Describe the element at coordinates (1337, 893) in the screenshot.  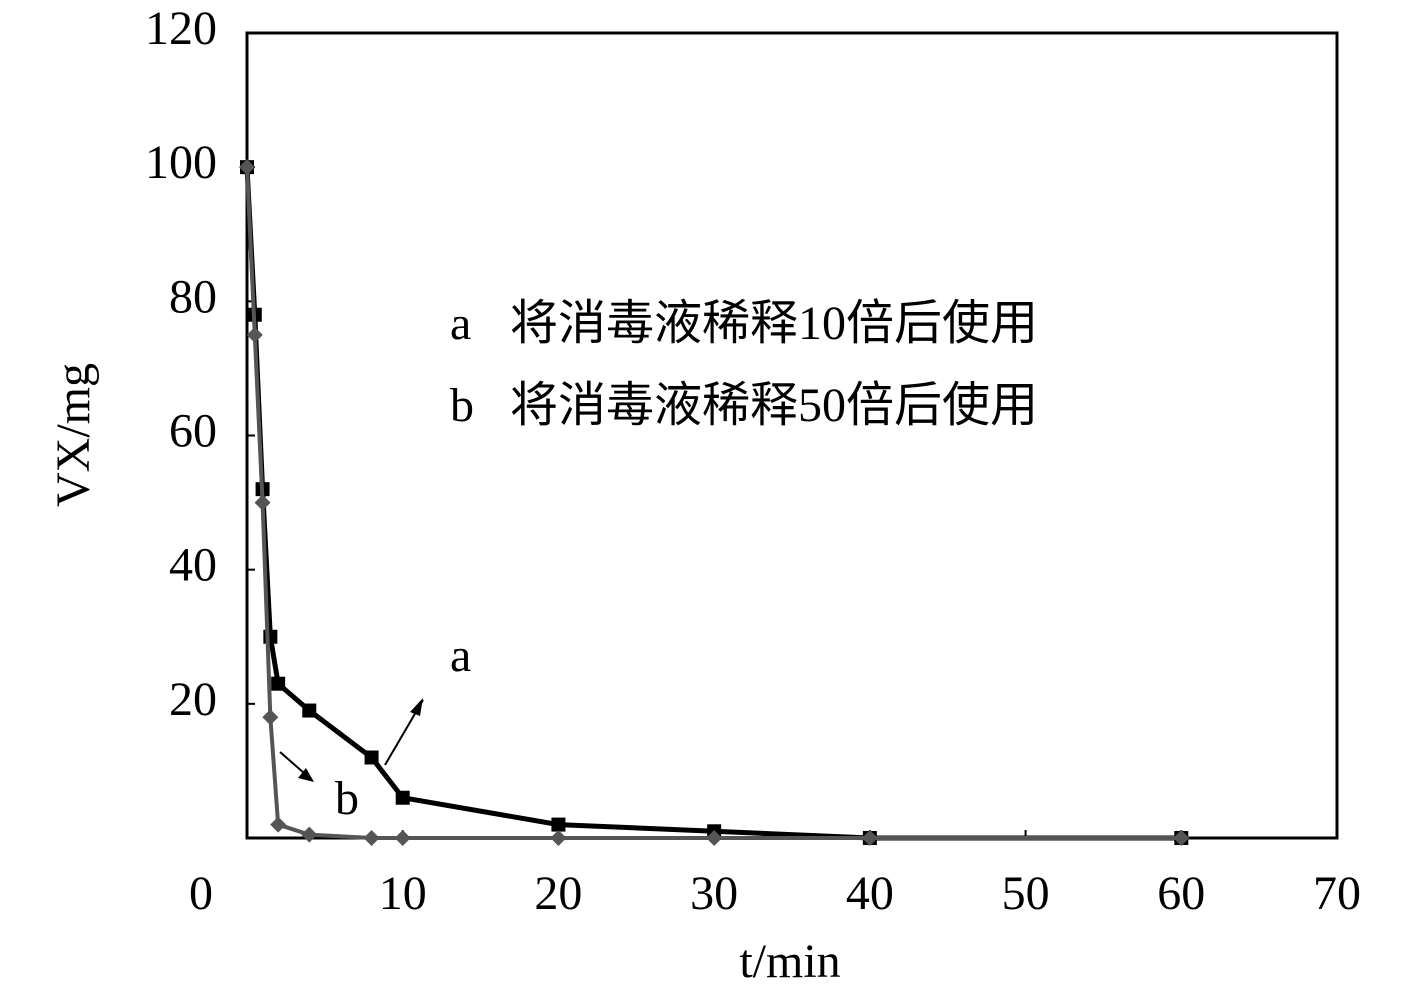
I see `x-tick-label: 70` at that location.